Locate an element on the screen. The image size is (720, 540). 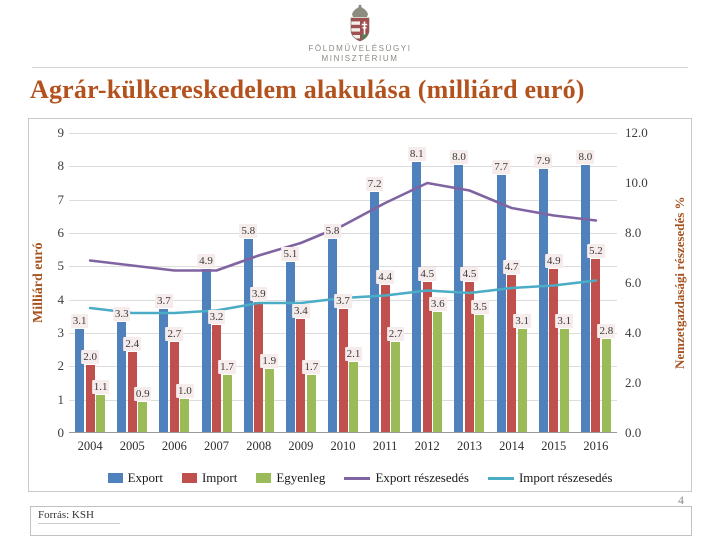
ministry-name: FÖLDMŰVELÉSÜGYI MINISZTÉRIUM is located at coordinates (360, 54).